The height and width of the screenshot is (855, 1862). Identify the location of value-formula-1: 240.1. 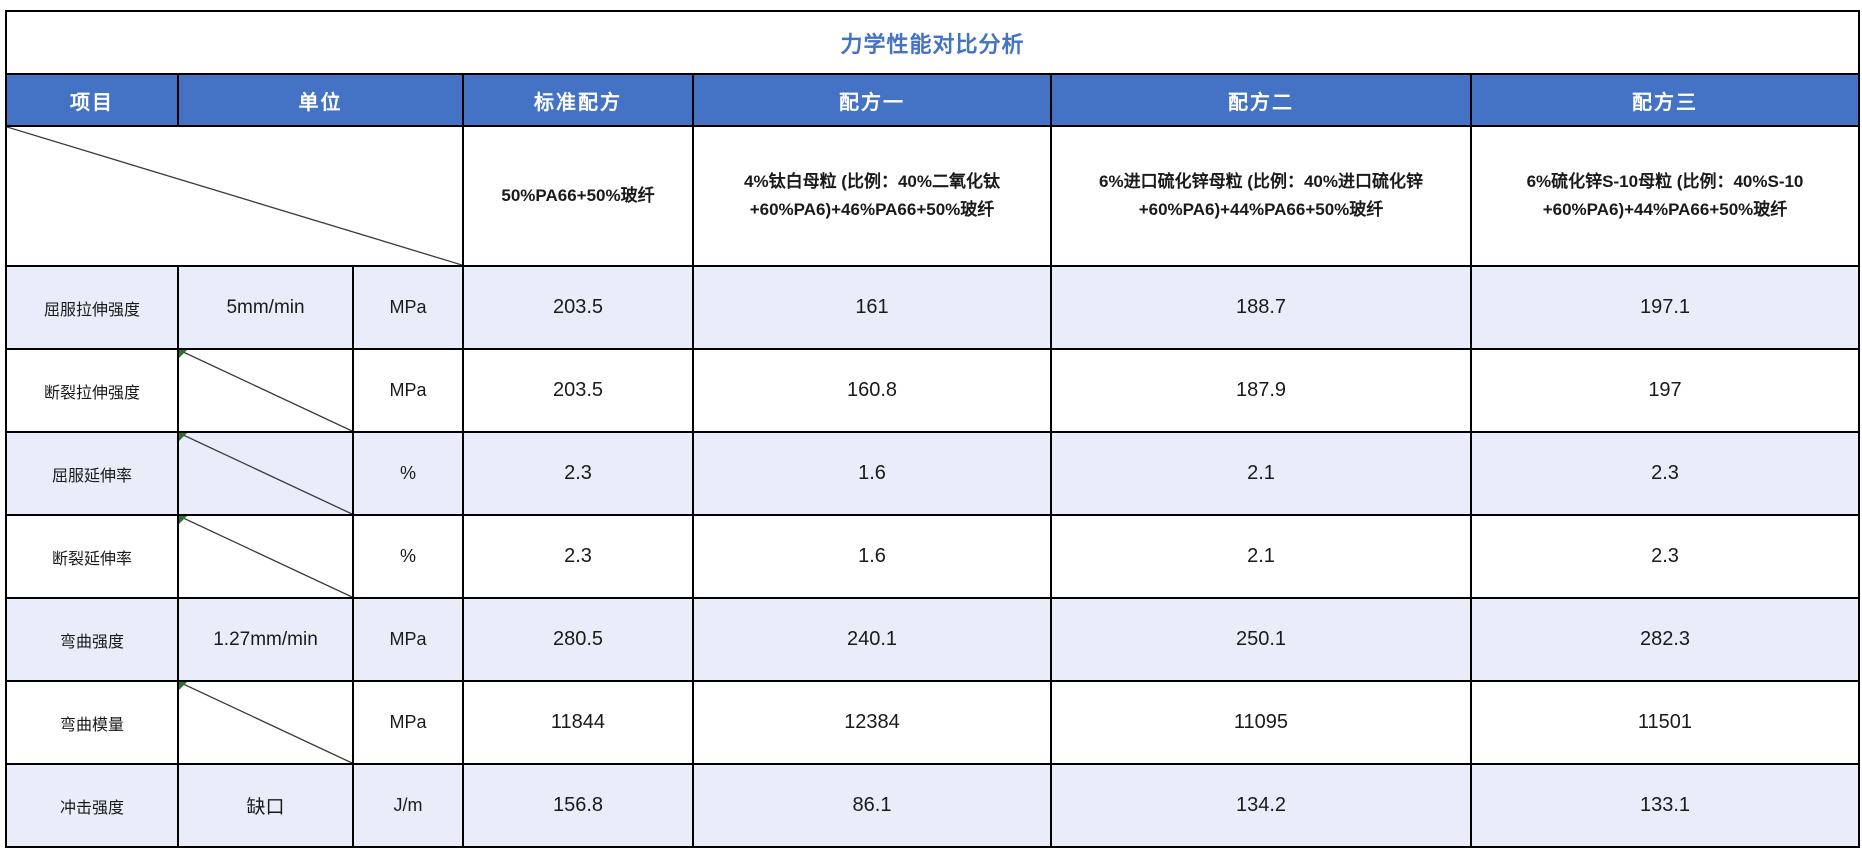
(873, 640).